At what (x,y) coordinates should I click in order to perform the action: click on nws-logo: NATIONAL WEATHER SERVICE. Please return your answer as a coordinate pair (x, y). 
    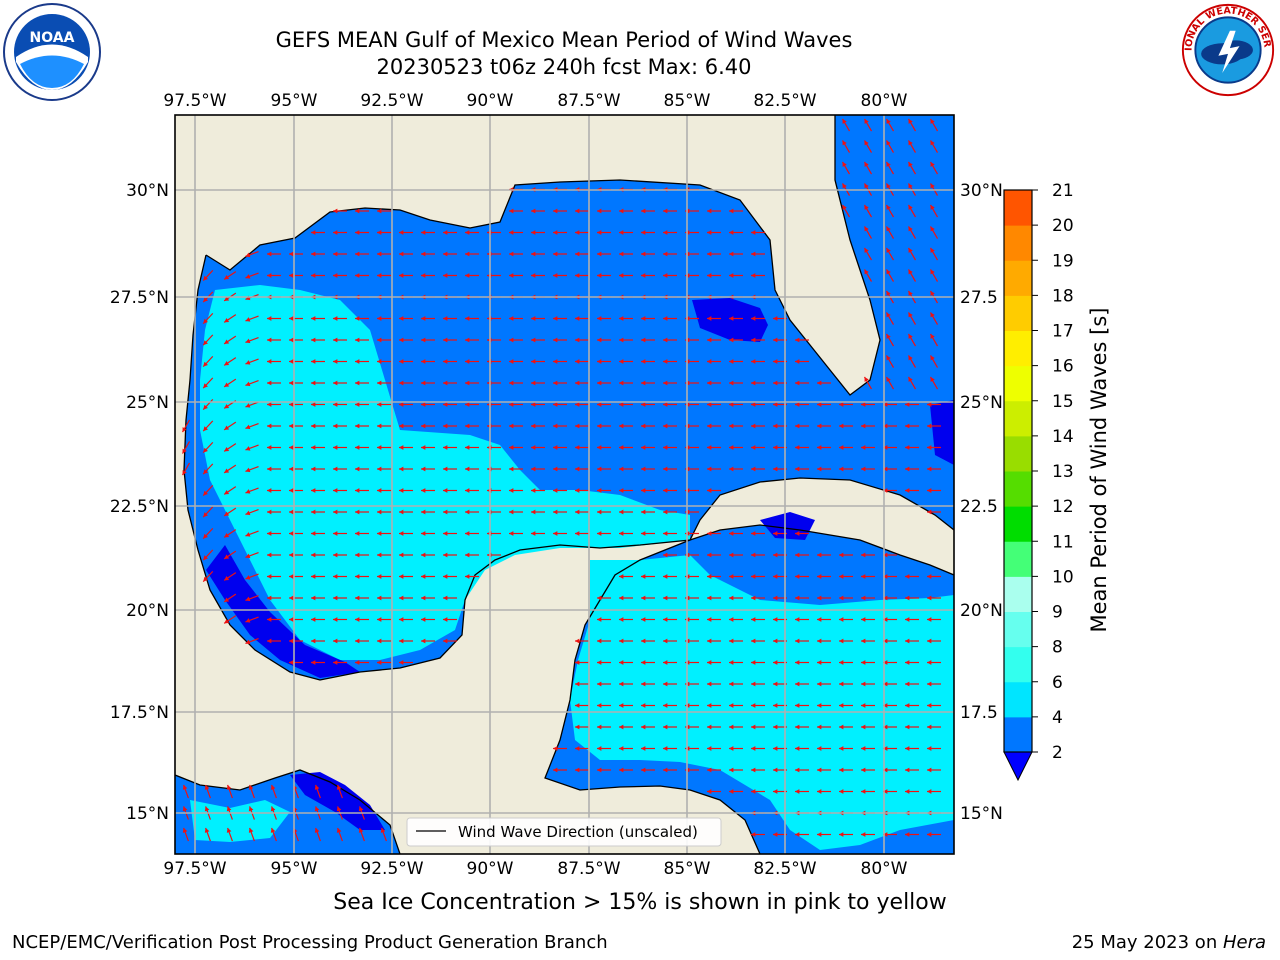
    Looking at the image, I should click on (1226, 49).